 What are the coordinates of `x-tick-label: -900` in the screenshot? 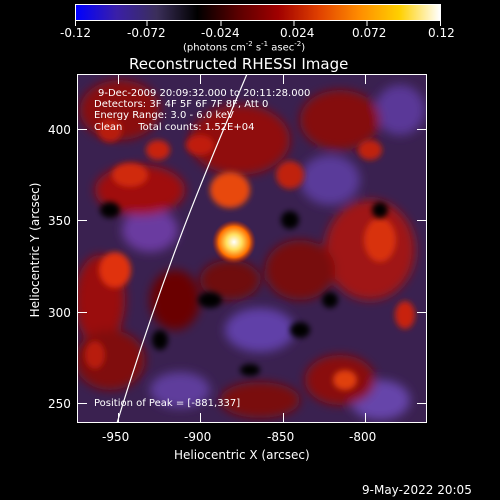 It's located at (198, 437).